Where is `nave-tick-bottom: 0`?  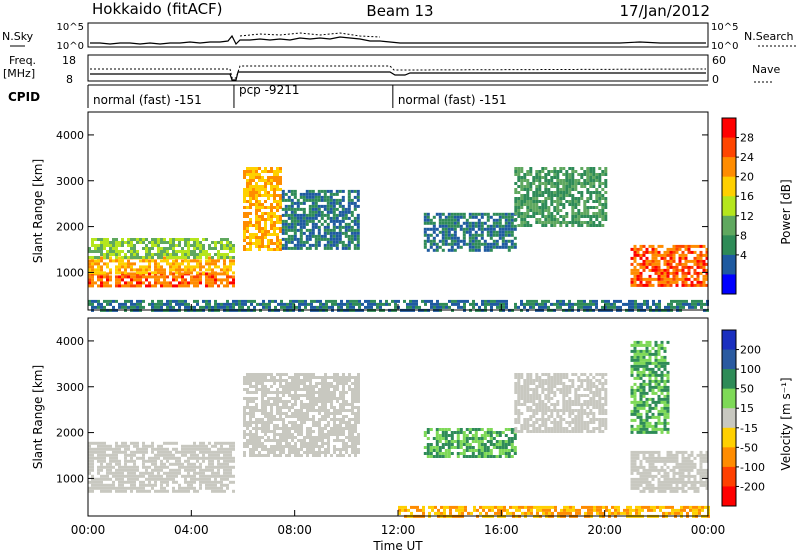 nave-tick-bottom: 0 is located at coordinates (715, 79).